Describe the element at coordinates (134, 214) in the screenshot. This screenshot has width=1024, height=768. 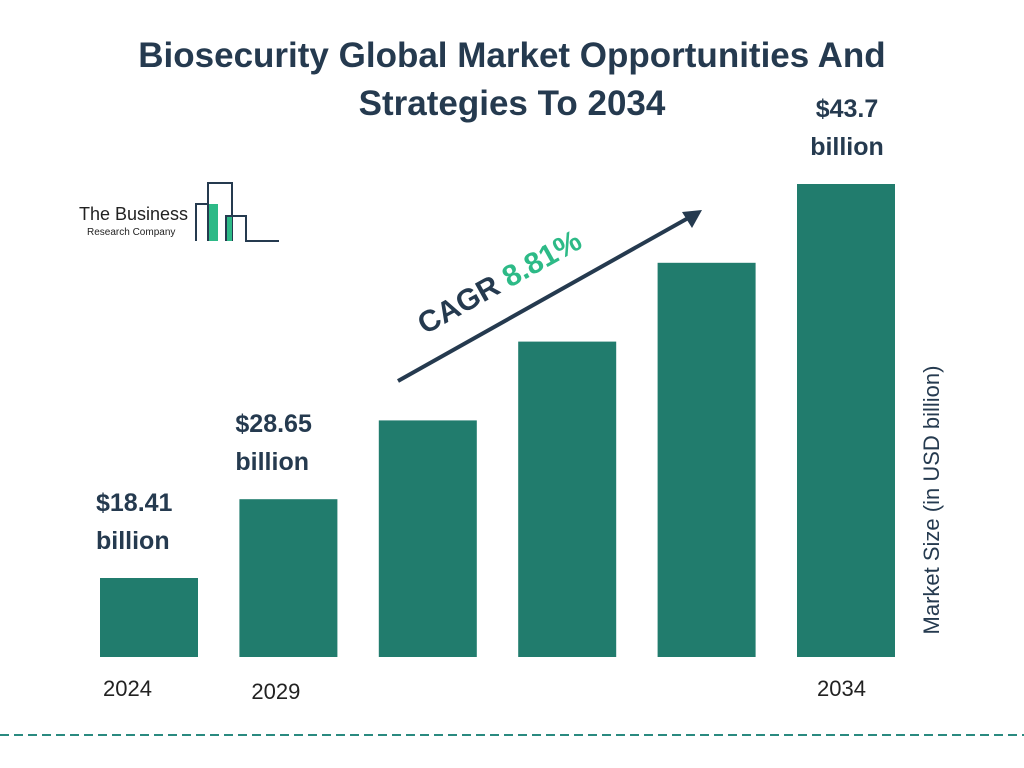
I see `logo-text: The Business` at that location.